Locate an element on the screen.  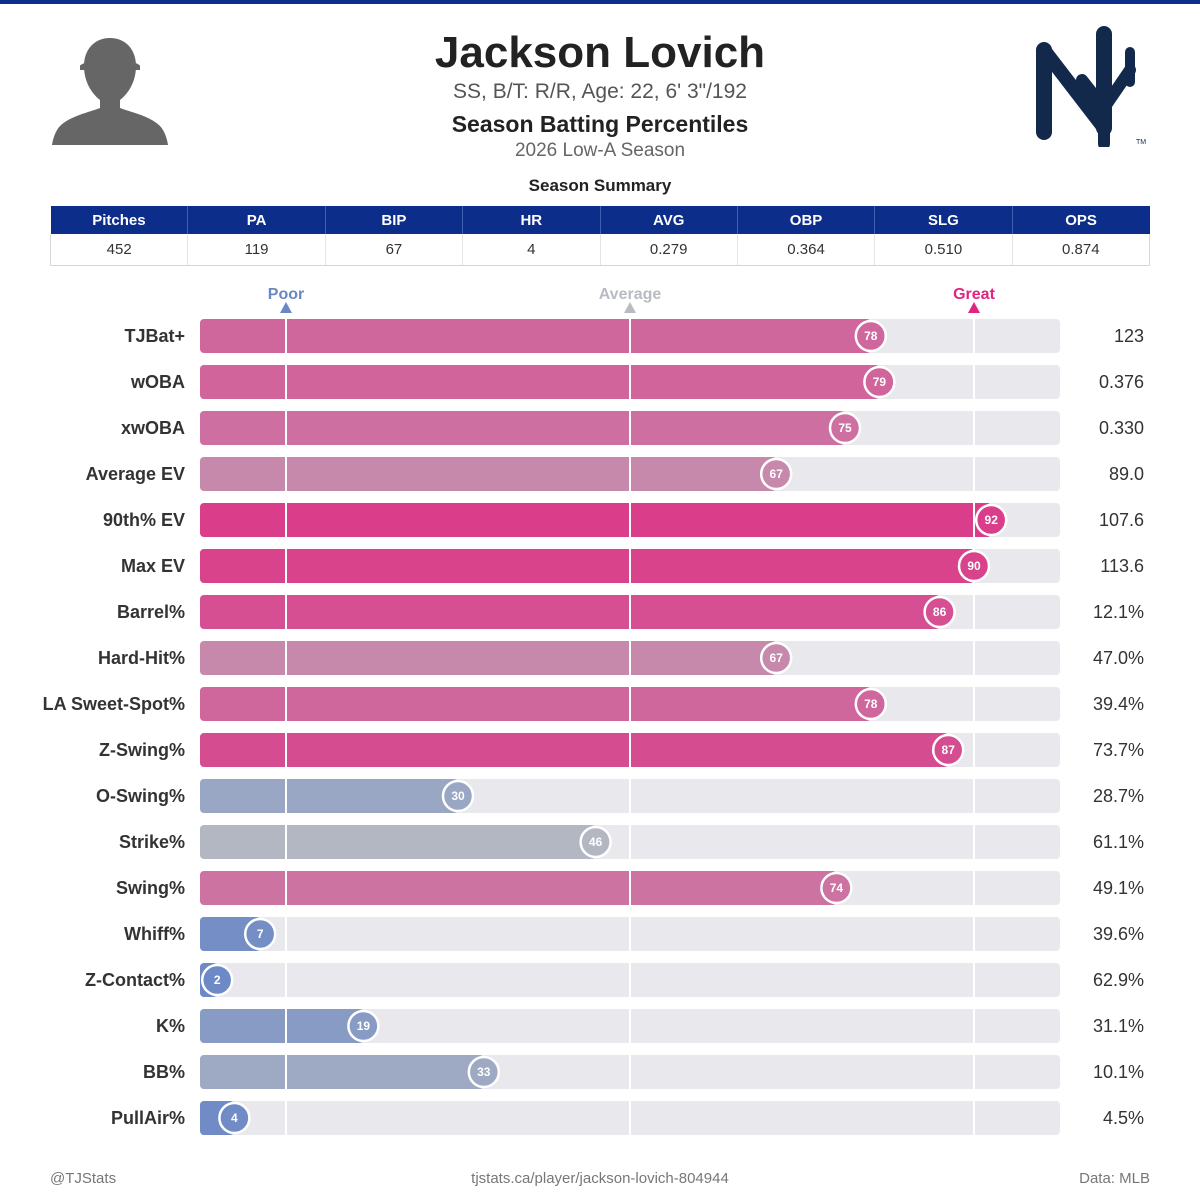
stat-value: 0.330 is located at coordinates (1121, 428).